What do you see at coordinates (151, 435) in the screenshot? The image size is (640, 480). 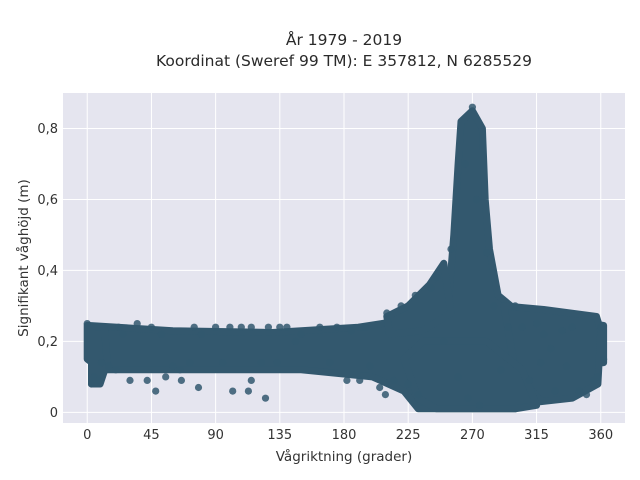 I see `x-tick-label: 45` at bounding box center [151, 435].